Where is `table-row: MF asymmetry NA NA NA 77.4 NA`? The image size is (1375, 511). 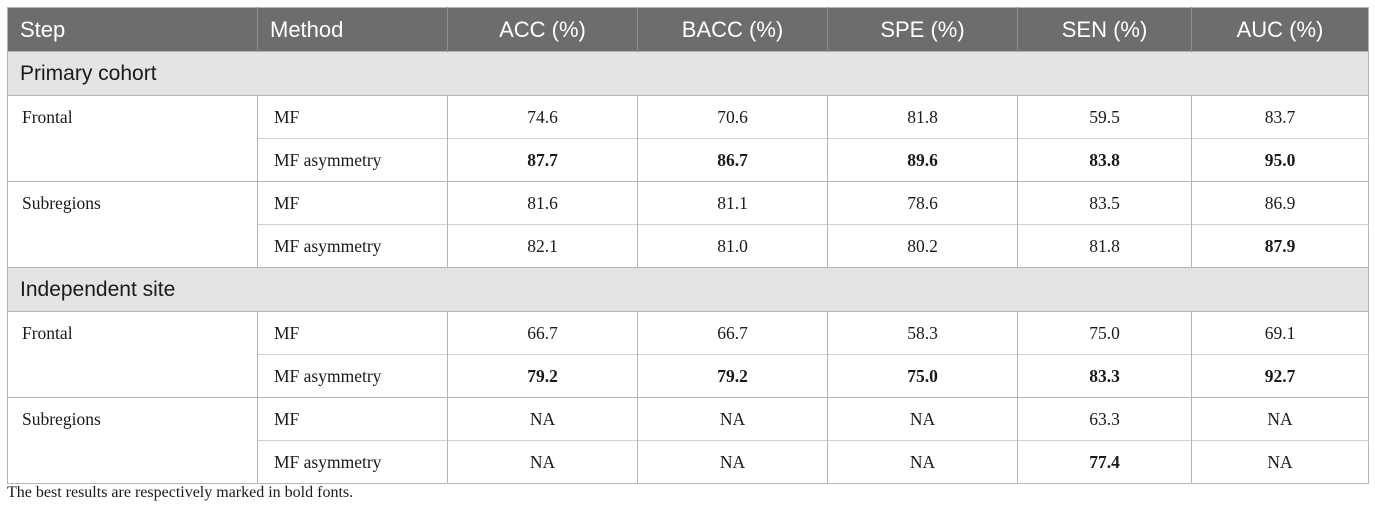 table-row: MF asymmetry NA NA NA 77.4 NA is located at coordinates (688, 462).